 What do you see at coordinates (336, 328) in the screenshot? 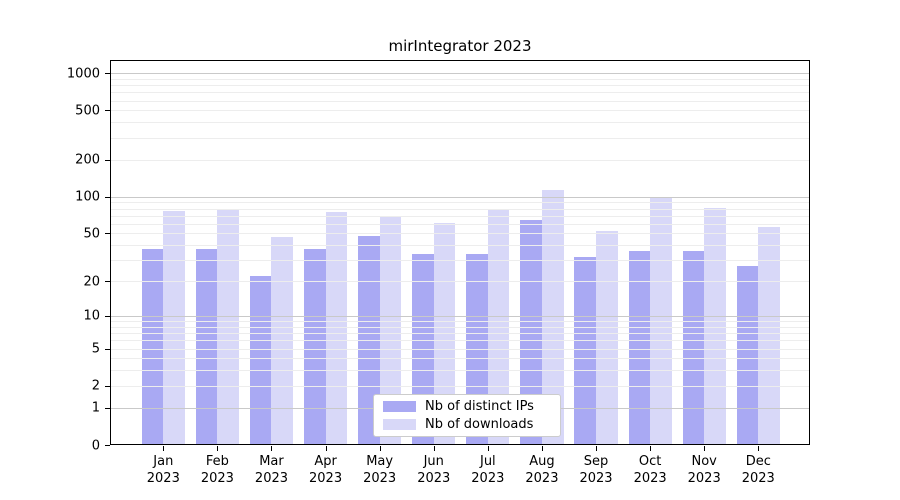
I see `bar-downloads-apr` at bounding box center [336, 328].